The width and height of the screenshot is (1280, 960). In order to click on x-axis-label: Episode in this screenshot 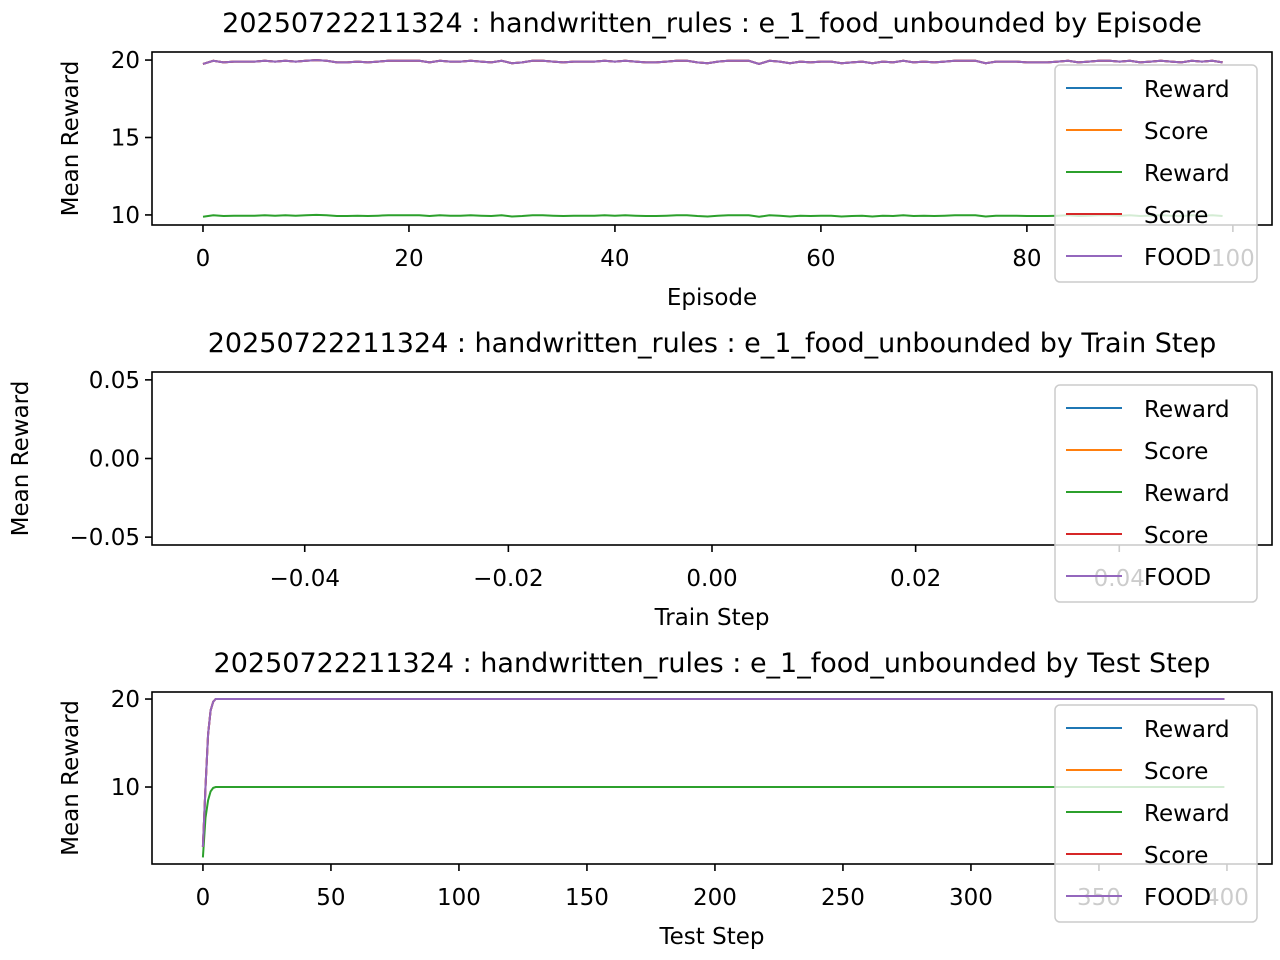, I will do `click(712, 298)`.